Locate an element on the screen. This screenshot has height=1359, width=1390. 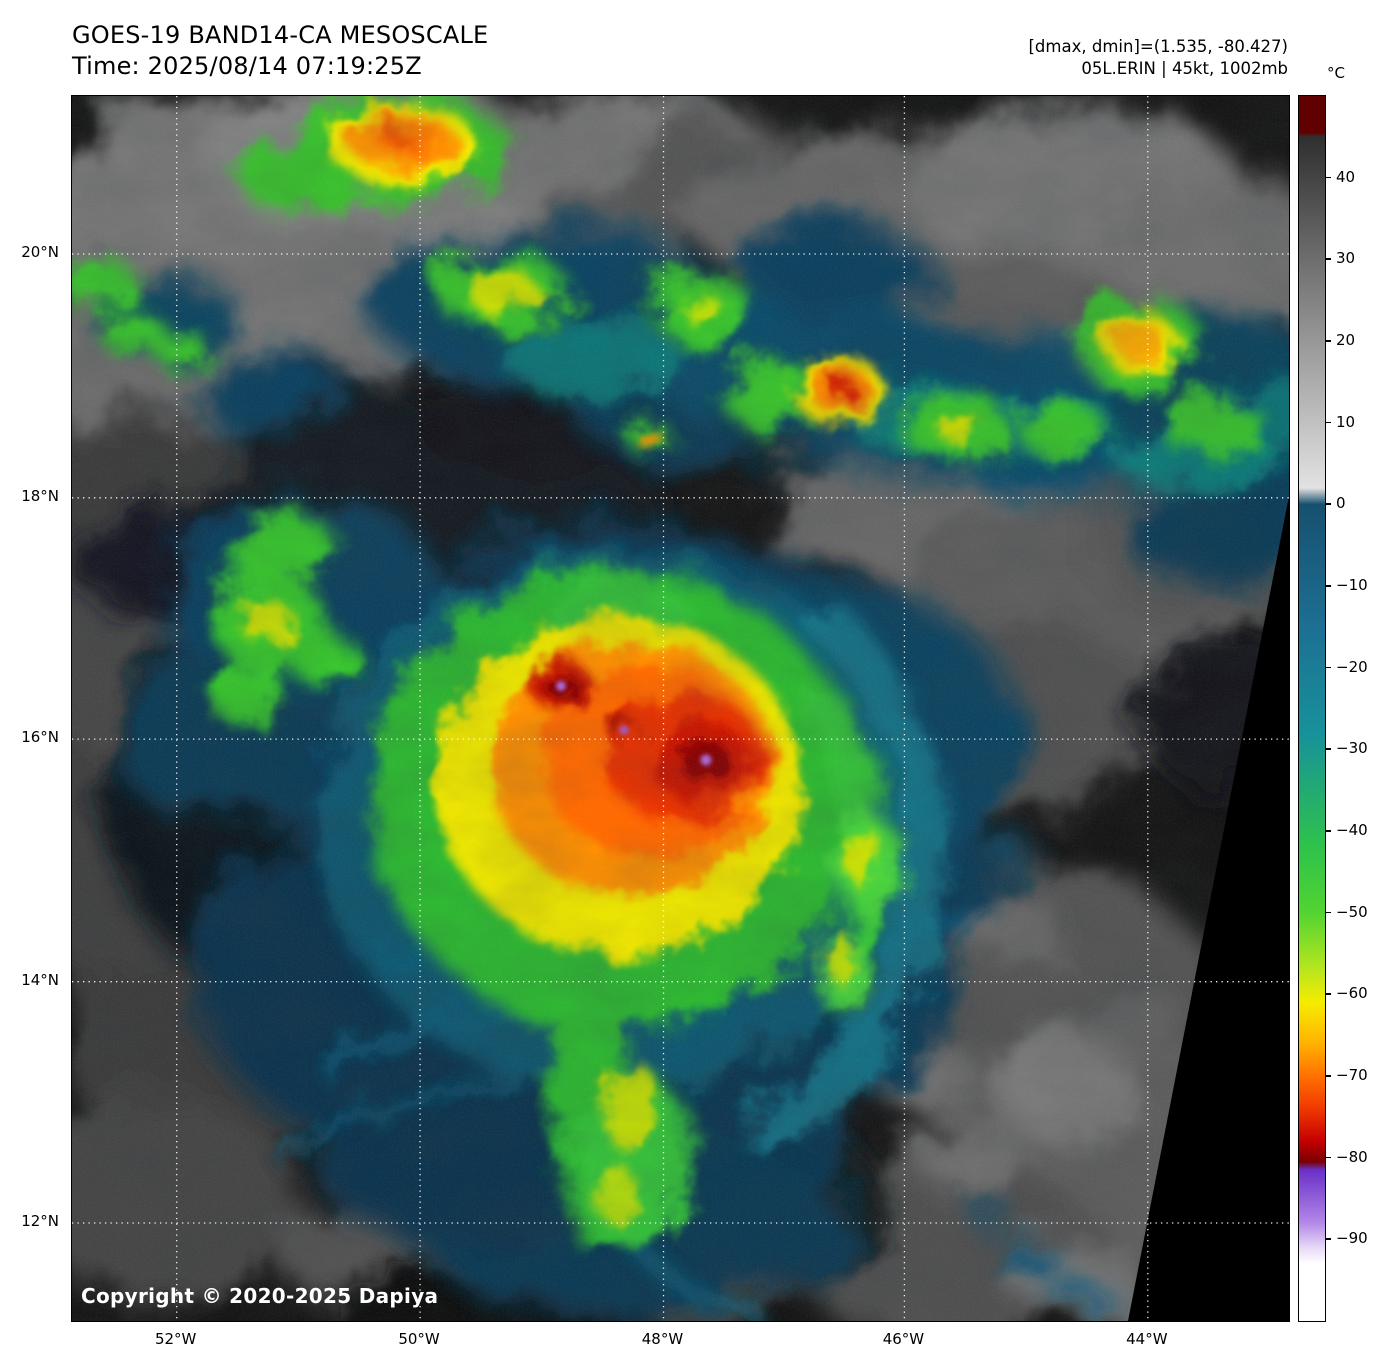
colorbar-tick-label: −20 is located at coordinates (1352, 666).